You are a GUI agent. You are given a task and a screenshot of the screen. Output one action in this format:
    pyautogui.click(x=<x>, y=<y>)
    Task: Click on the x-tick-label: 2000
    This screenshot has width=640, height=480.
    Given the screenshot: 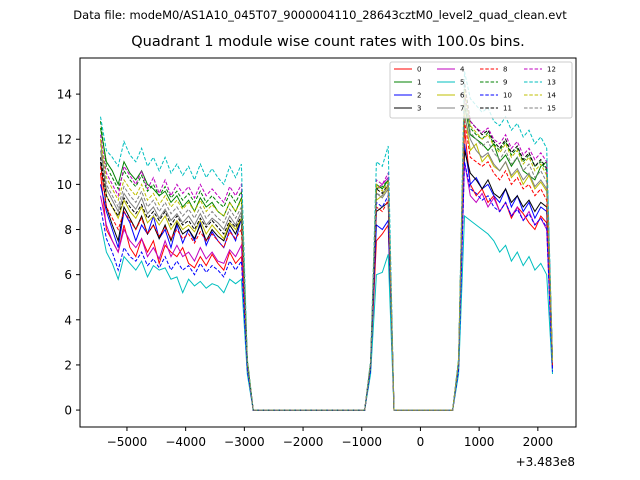 What is the action you would take?
    pyautogui.click(x=538, y=442)
    